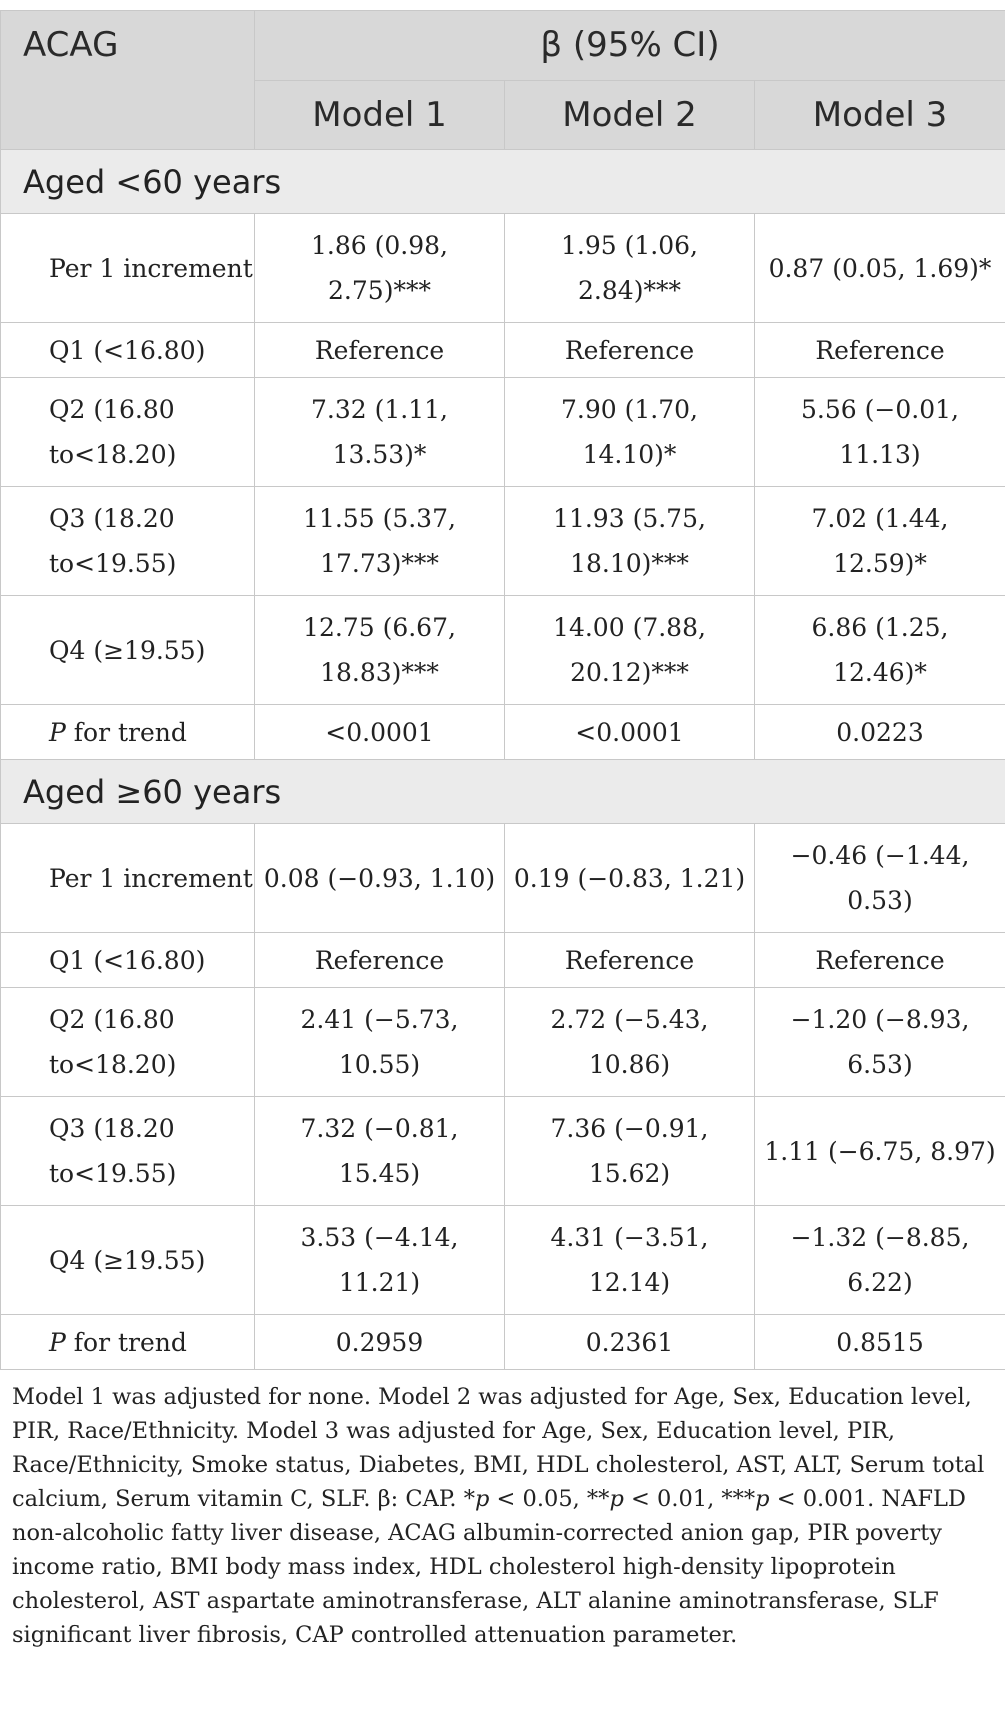 The width and height of the screenshot is (1005, 1734). What do you see at coordinates (879, 732) in the screenshot?
I see `cell-value: 0.0223` at bounding box center [879, 732].